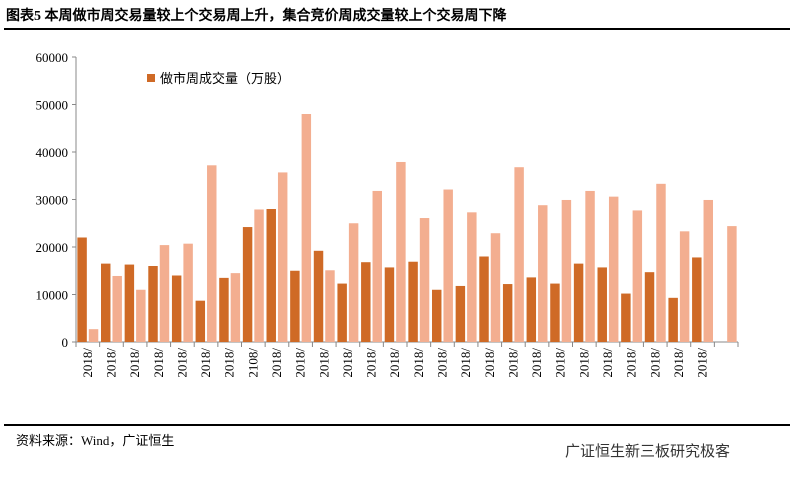 Image resolution: width=794 pixels, height=485 pixels. I want to click on y-tick-label: 40000, so click(52, 152).